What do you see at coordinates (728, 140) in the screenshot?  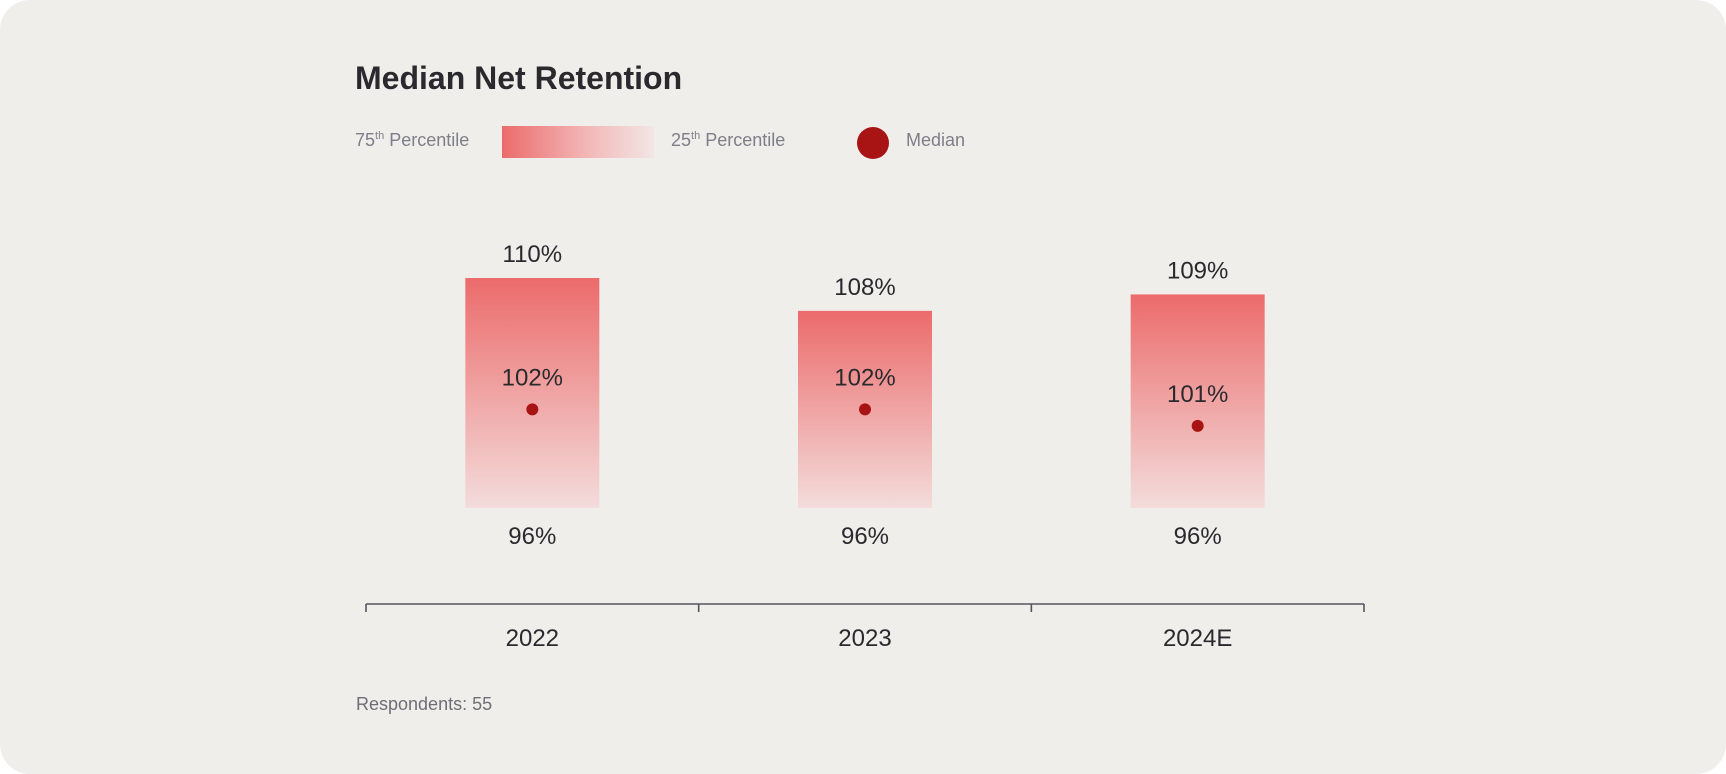 I see `legend-p25-label: 25th Percentile` at bounding box center [728, 140].